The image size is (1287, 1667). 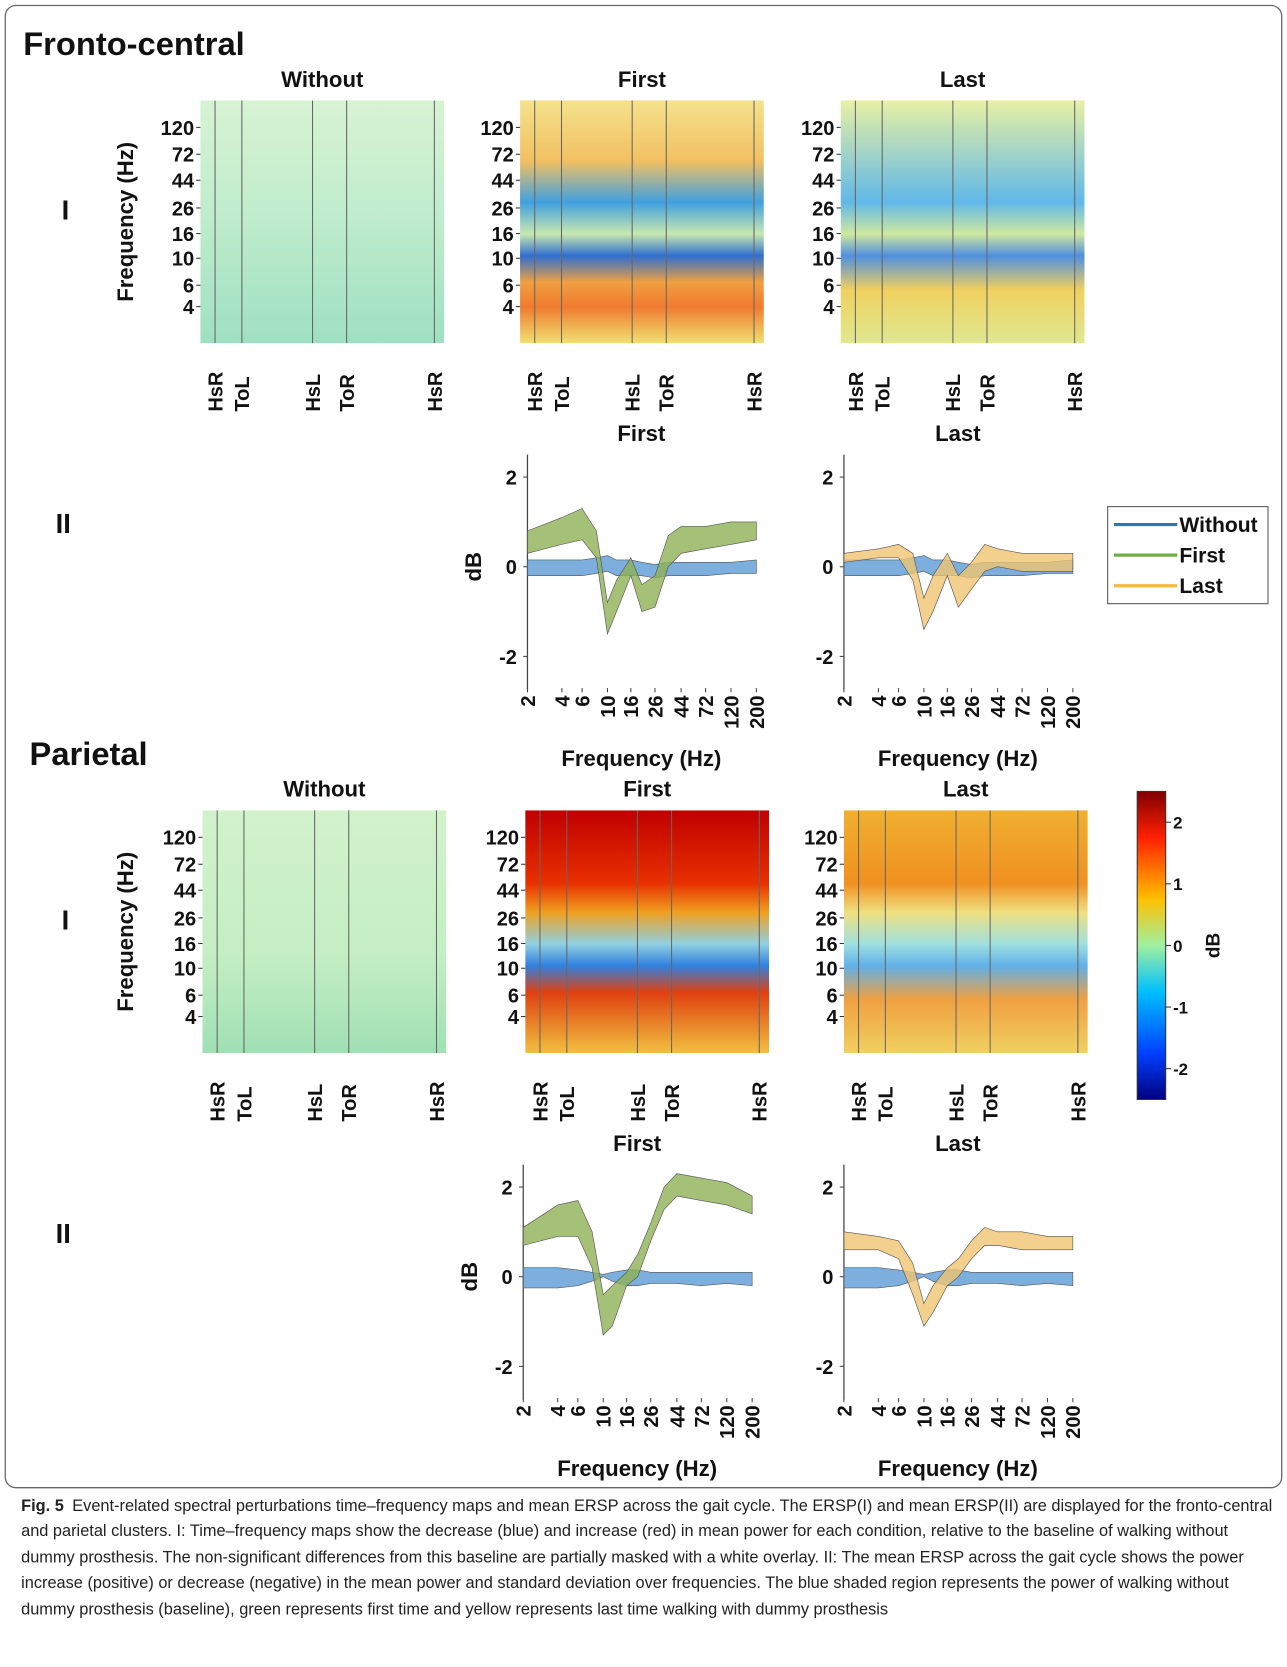 What do you see at coordinates (1177, 823) in the screenshot?
I see `colorbar-tick-label: 2` at bounding box center [1177, 823].